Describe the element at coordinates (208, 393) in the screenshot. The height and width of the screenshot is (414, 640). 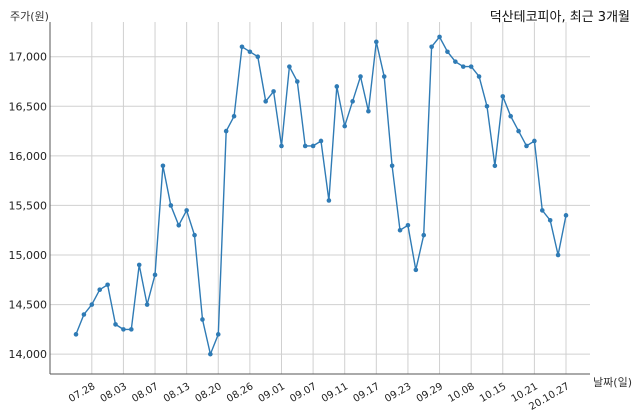
I see `x-tick-label: 08.20` at that location.